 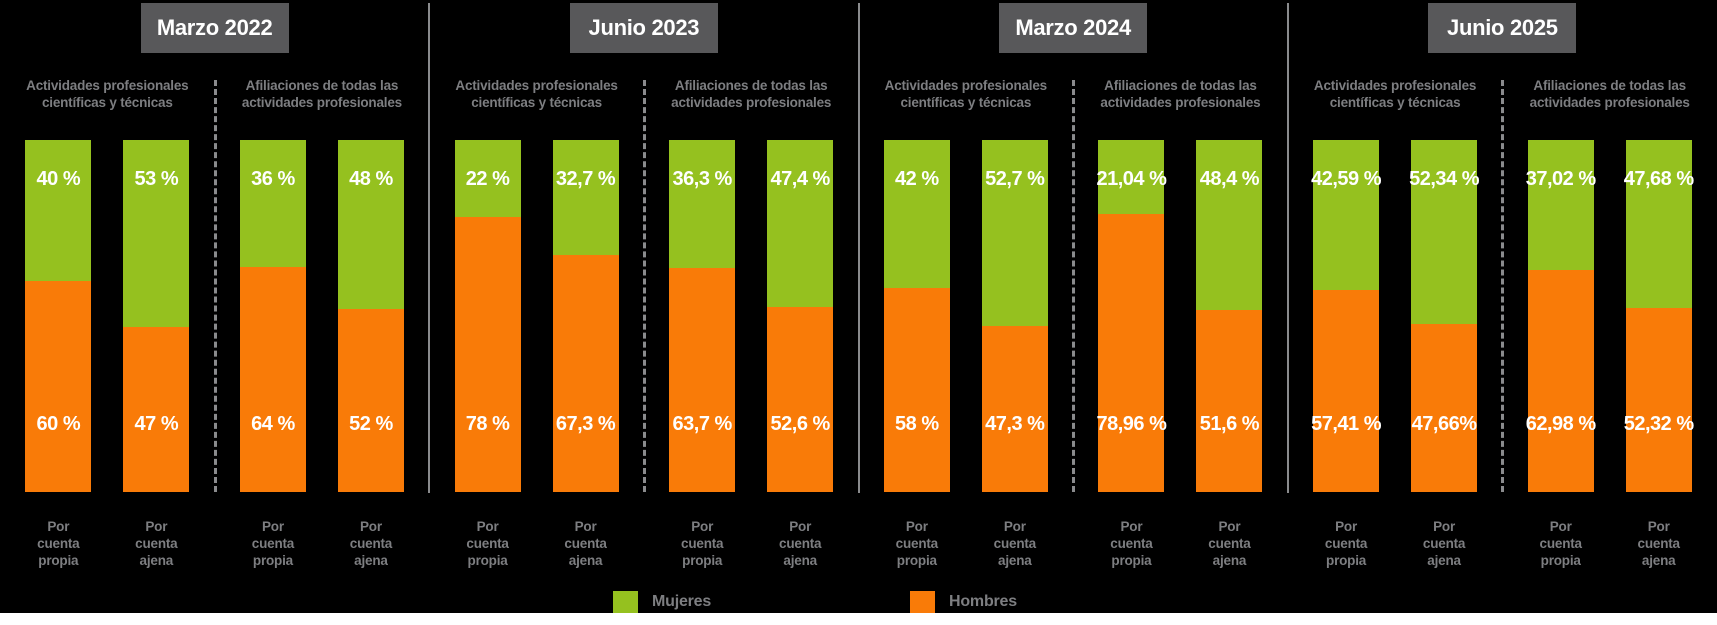 I want to click on mujeres-value-label: 32,7 %, so click(x=585, y=179).